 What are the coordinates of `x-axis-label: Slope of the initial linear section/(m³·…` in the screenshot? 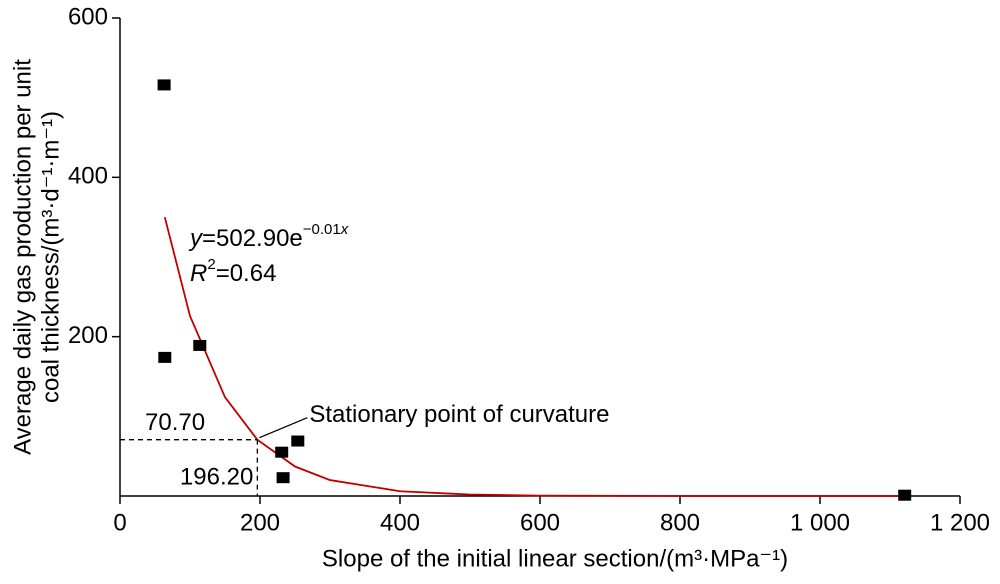 It's located at (555, 558).